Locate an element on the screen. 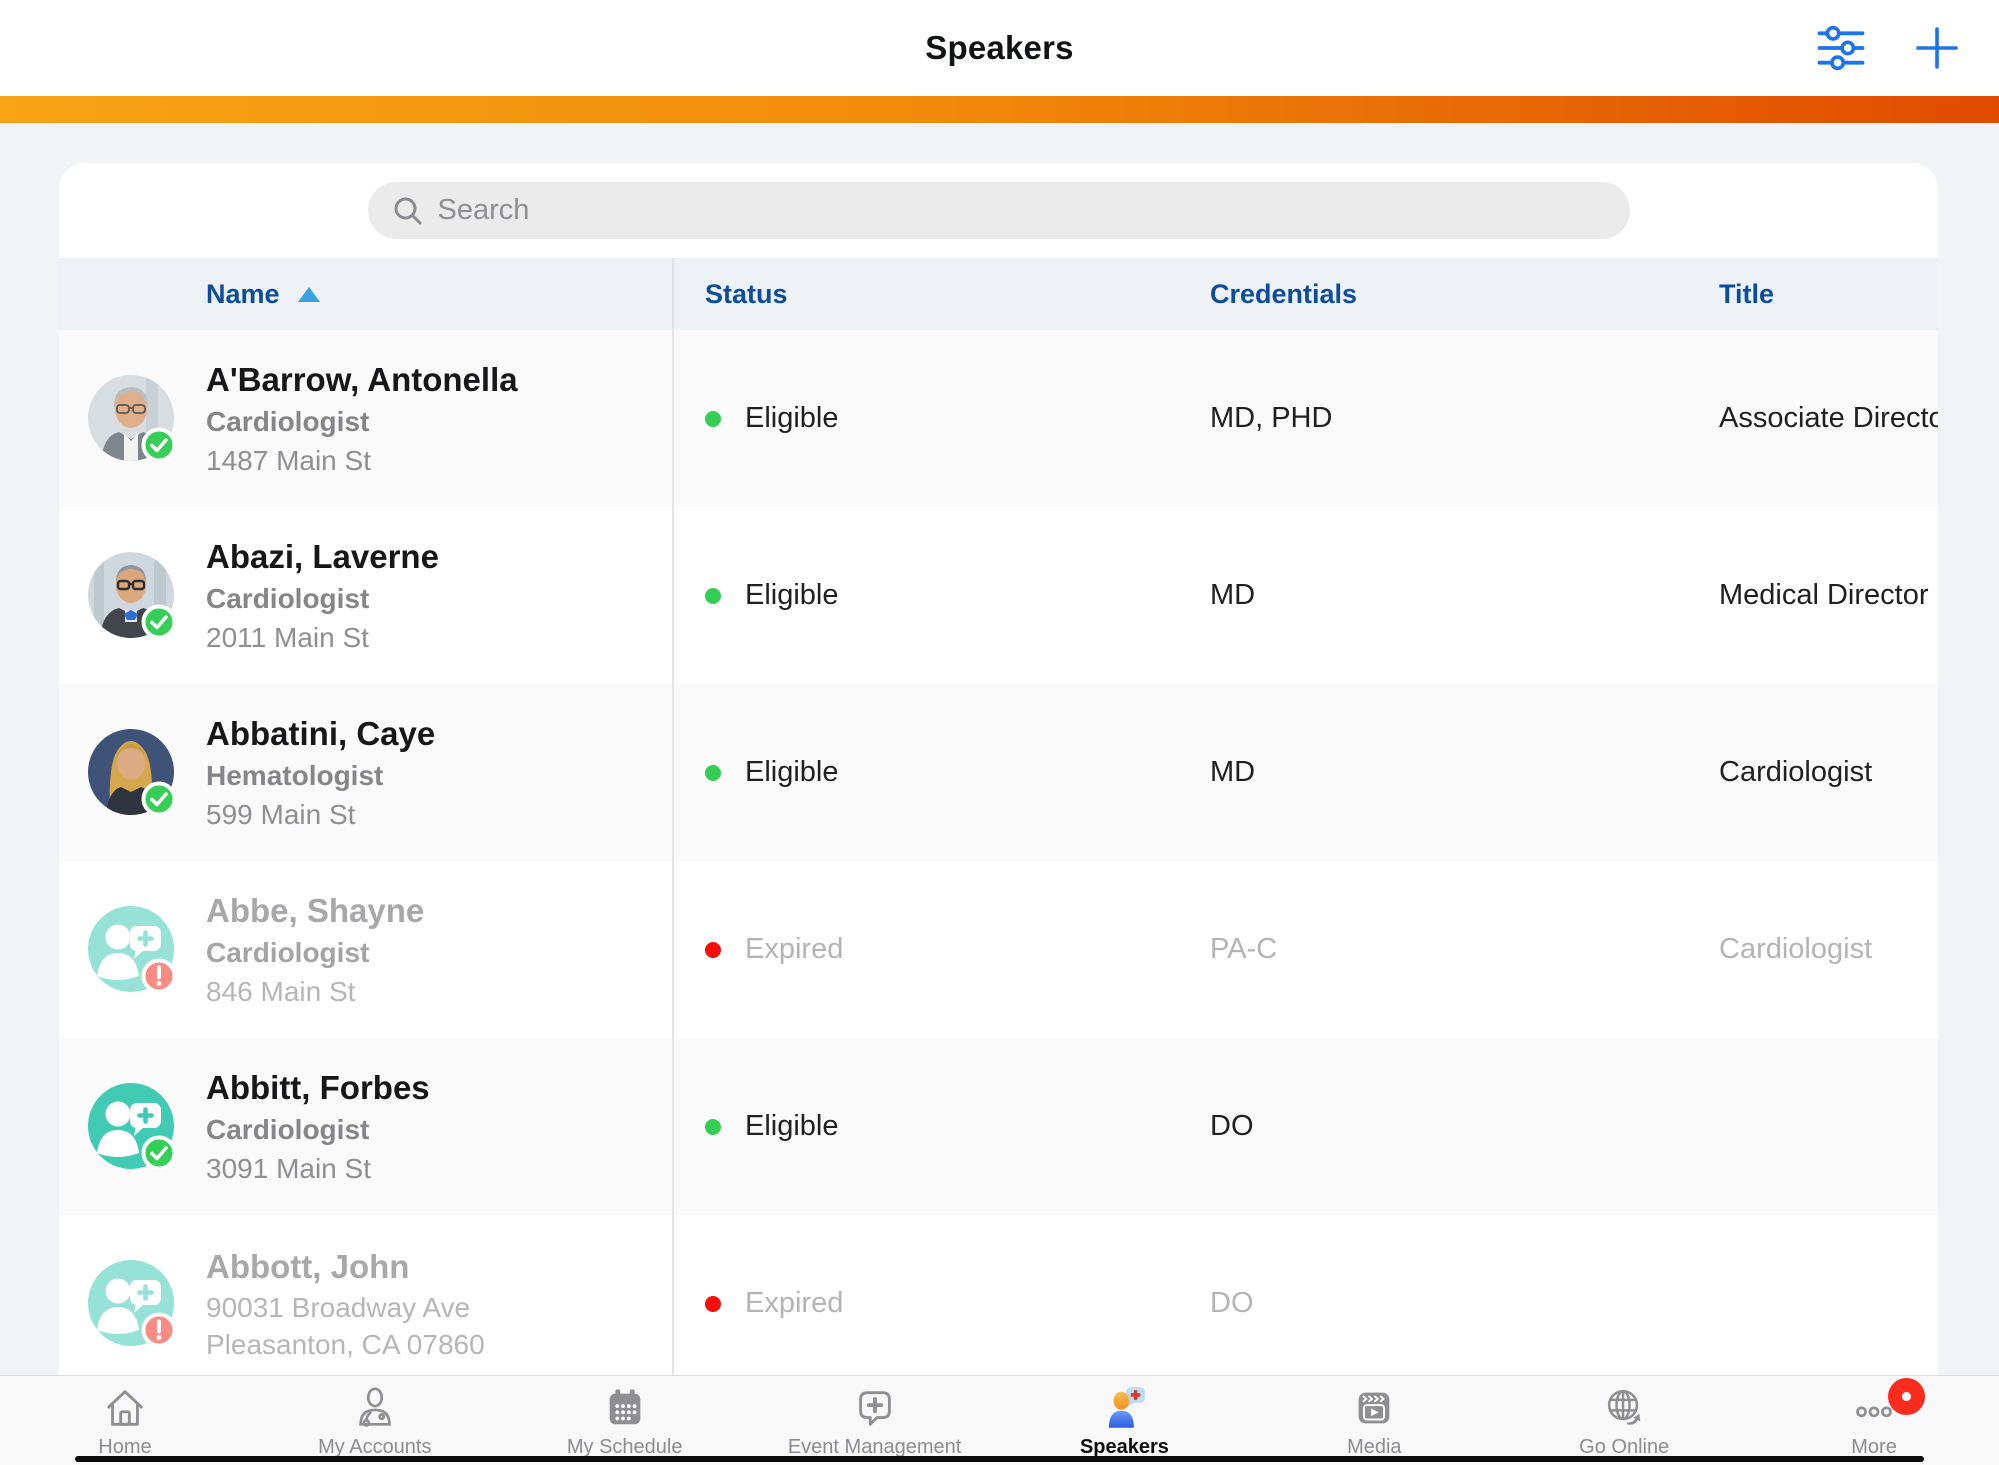 Image resolution: width=1999 pixels, height=1465 pixels. speaker-person-bubble-icon is located at coordinates (1127, 1407).